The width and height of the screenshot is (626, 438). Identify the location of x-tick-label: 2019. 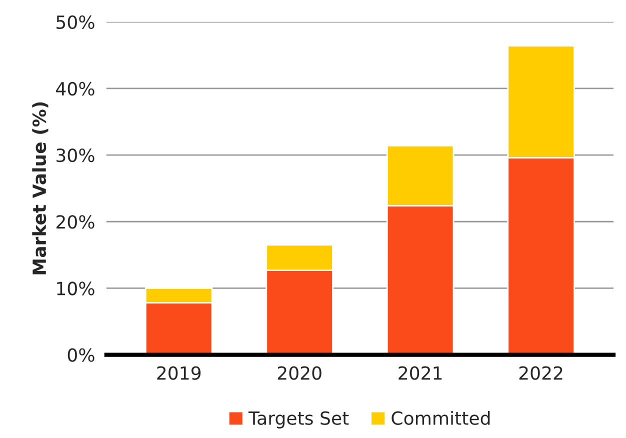
(179, 373).